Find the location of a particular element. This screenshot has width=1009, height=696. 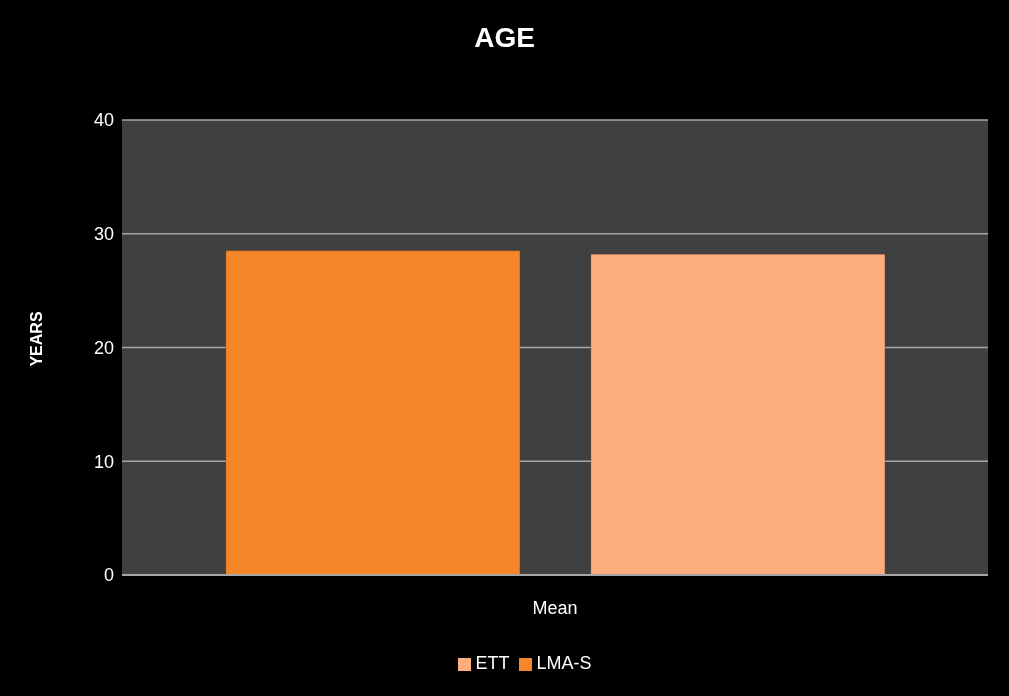

legend-label: ETT is located at coordinates (492, 663).